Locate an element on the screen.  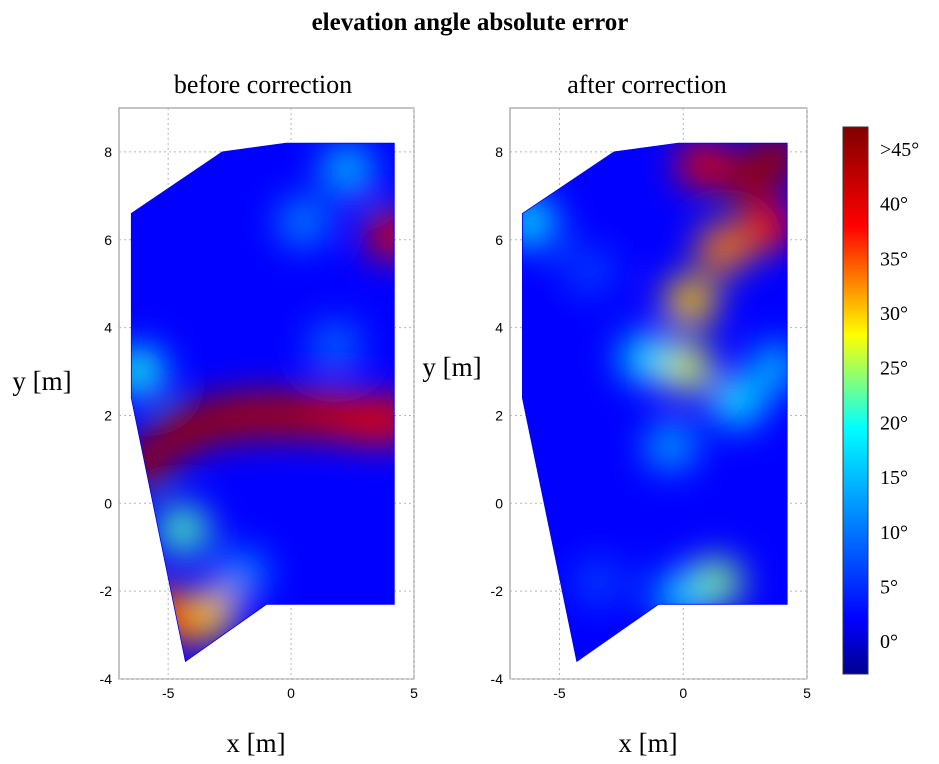
panel-title: after correction is located at coordinates (647, 84).